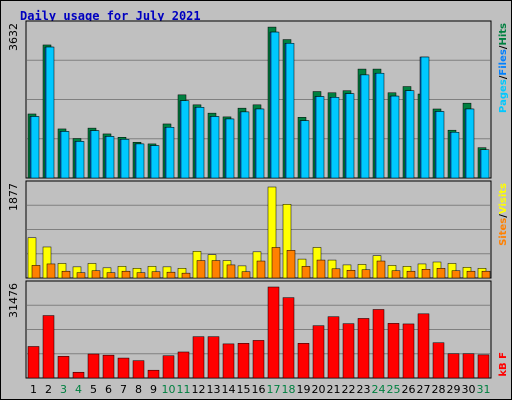 The height and width of the screenshot is (400, 512). Describe the element at coordinates (424, 389) in the screenshot. I see `x-tick-label: 27` at that location.